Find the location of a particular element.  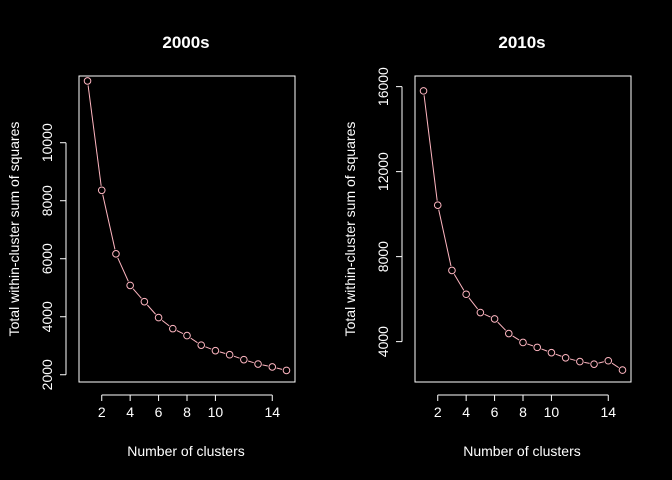

y-tick-label: 16000 is located at coordinates (383, 86).